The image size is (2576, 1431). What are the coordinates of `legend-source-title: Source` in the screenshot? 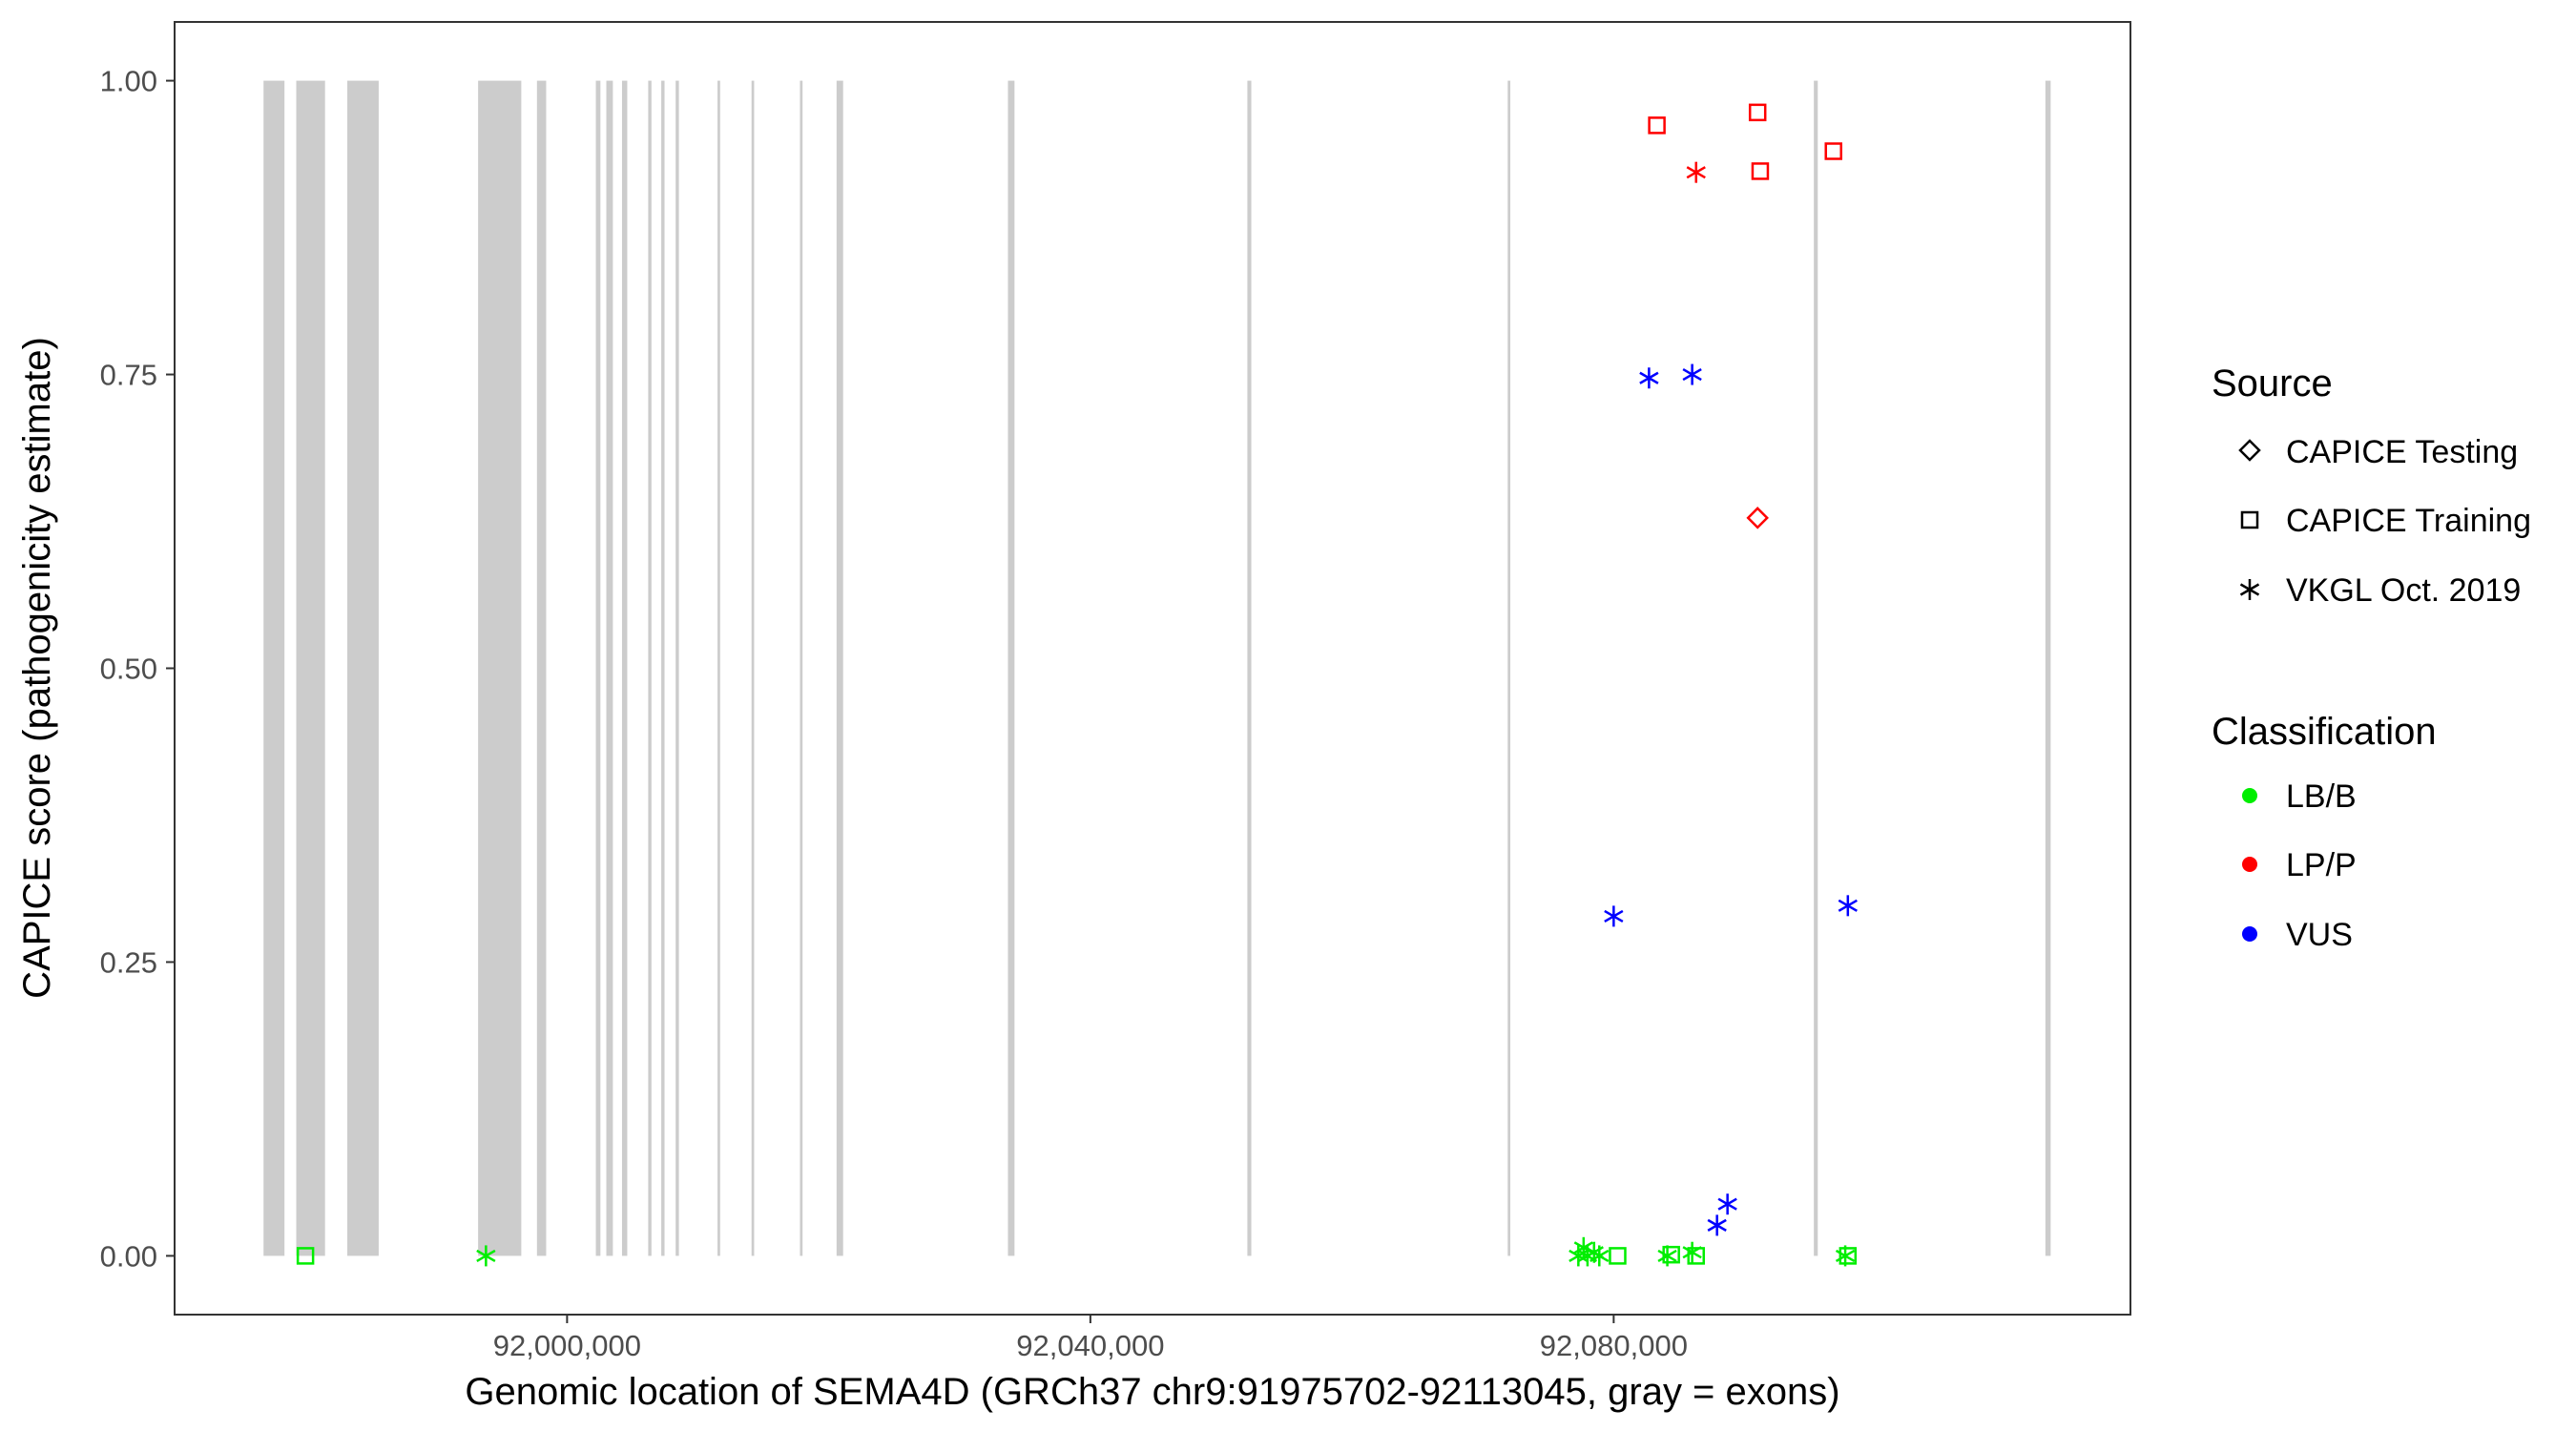 It's located at (2272, 383).